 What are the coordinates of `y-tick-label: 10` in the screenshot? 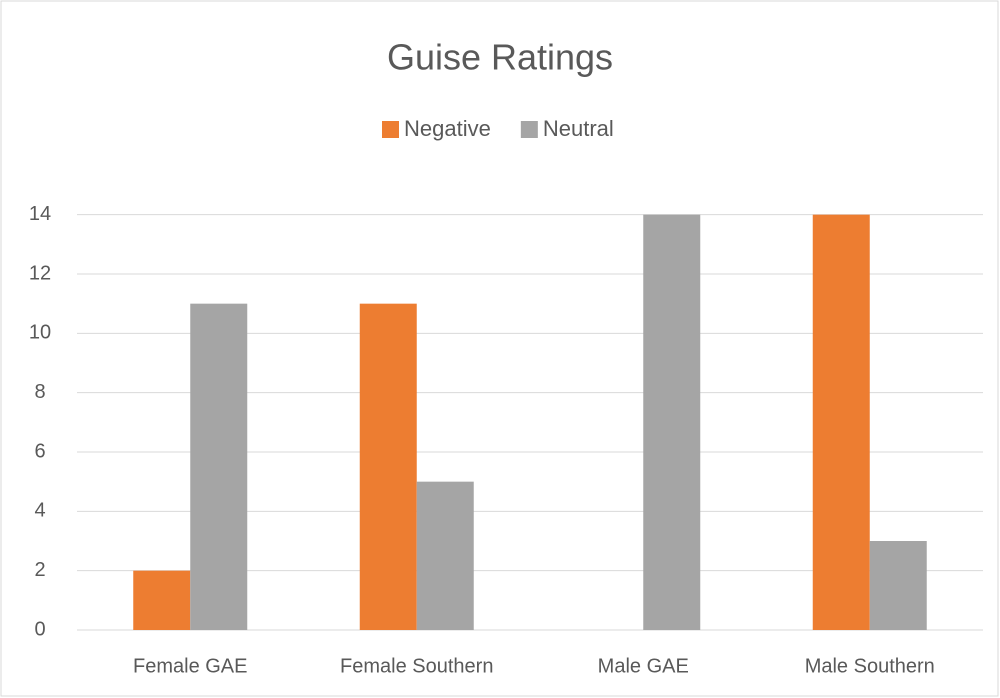 It's located at (40, 333).